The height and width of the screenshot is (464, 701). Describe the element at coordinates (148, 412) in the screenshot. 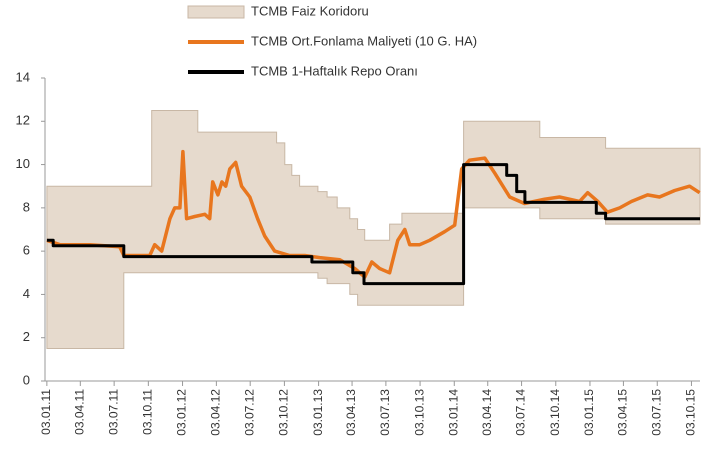

I see `x-tick-label: 03.10.11` at that location.